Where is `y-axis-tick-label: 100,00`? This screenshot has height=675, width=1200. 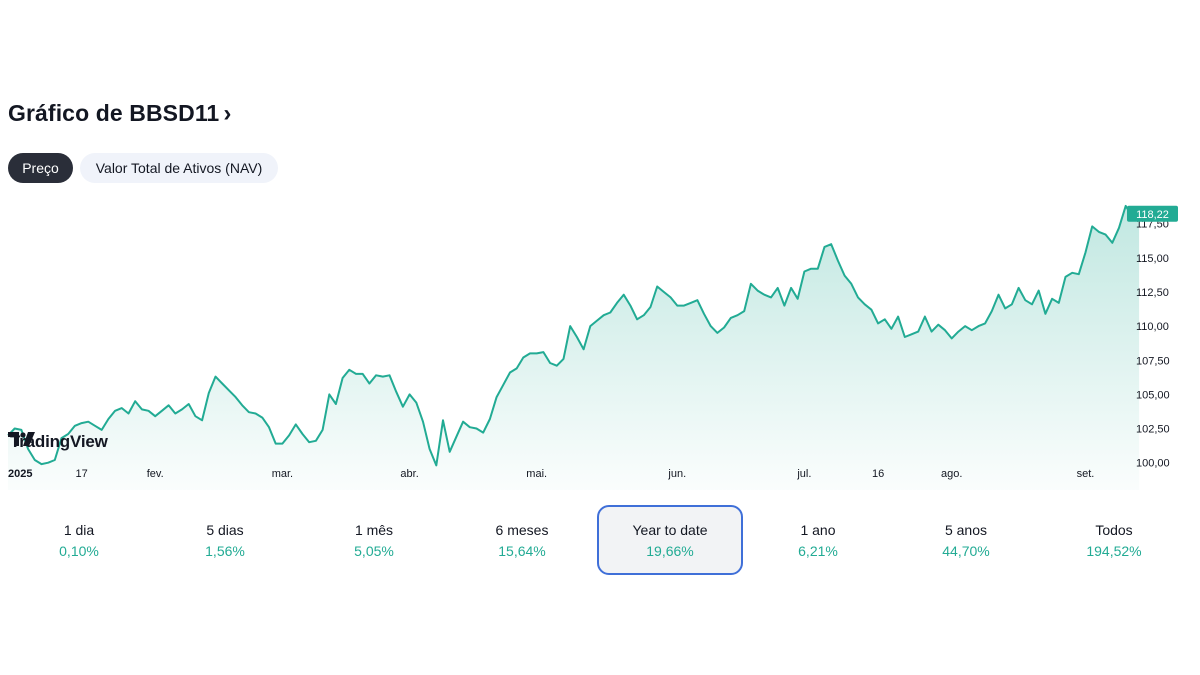
y-axis-tick-label: 100,00 is located at coordinates (1153, 464).